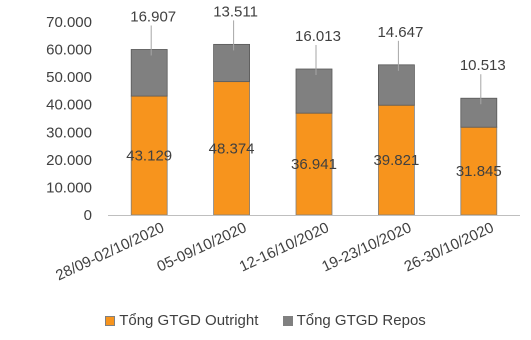  What do you see at coordinates (110, 251) in the screenshot?
I see `x-category-label: 28/09-02/10/2020` at bounding box center [110, 251].